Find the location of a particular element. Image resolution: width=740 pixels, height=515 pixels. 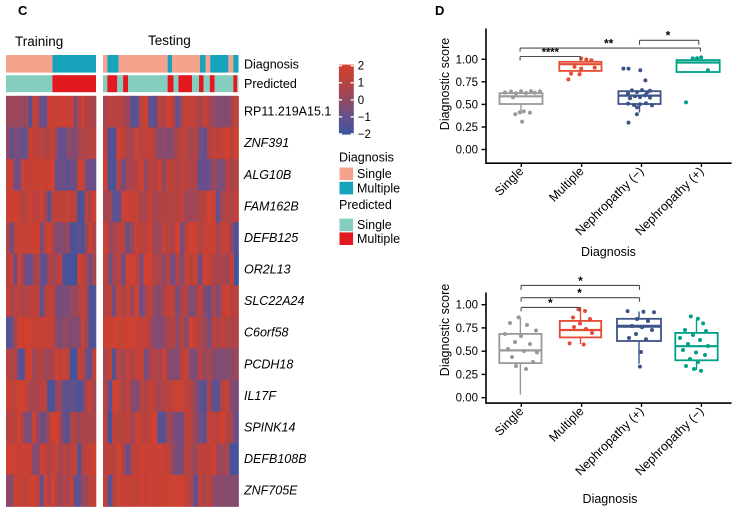

svg-text: RP11.219A15.1 is located at coordinates (287, 112).